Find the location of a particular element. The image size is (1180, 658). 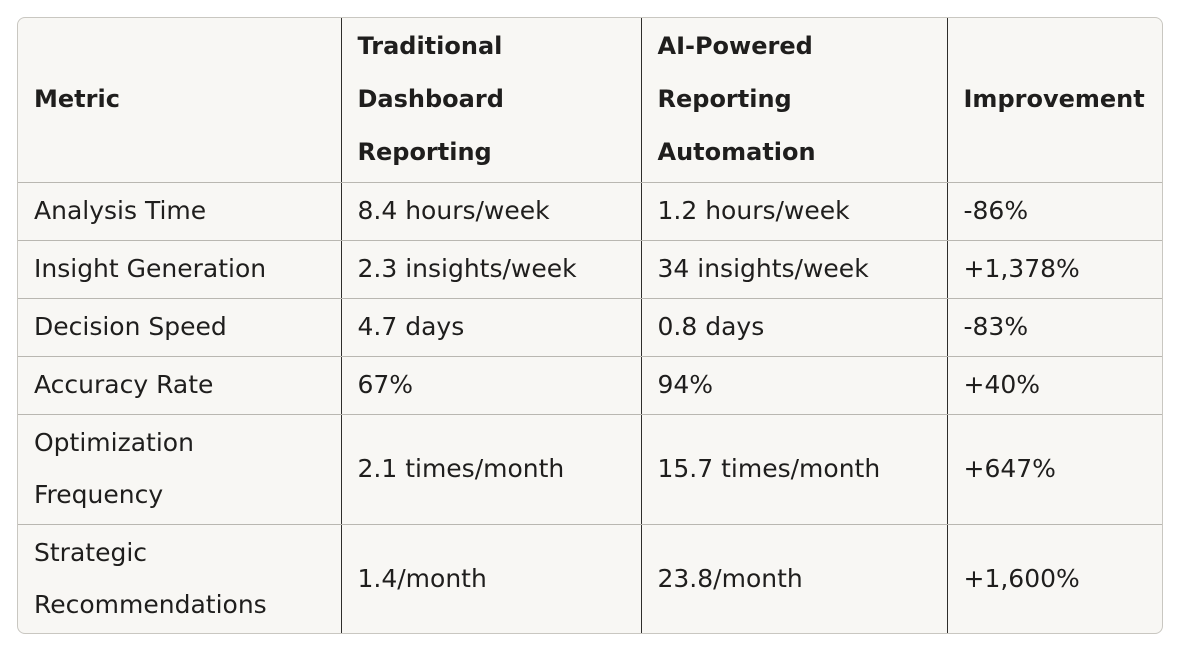

cell-improvement: +1,378% is located at coordinates (1054, 269).